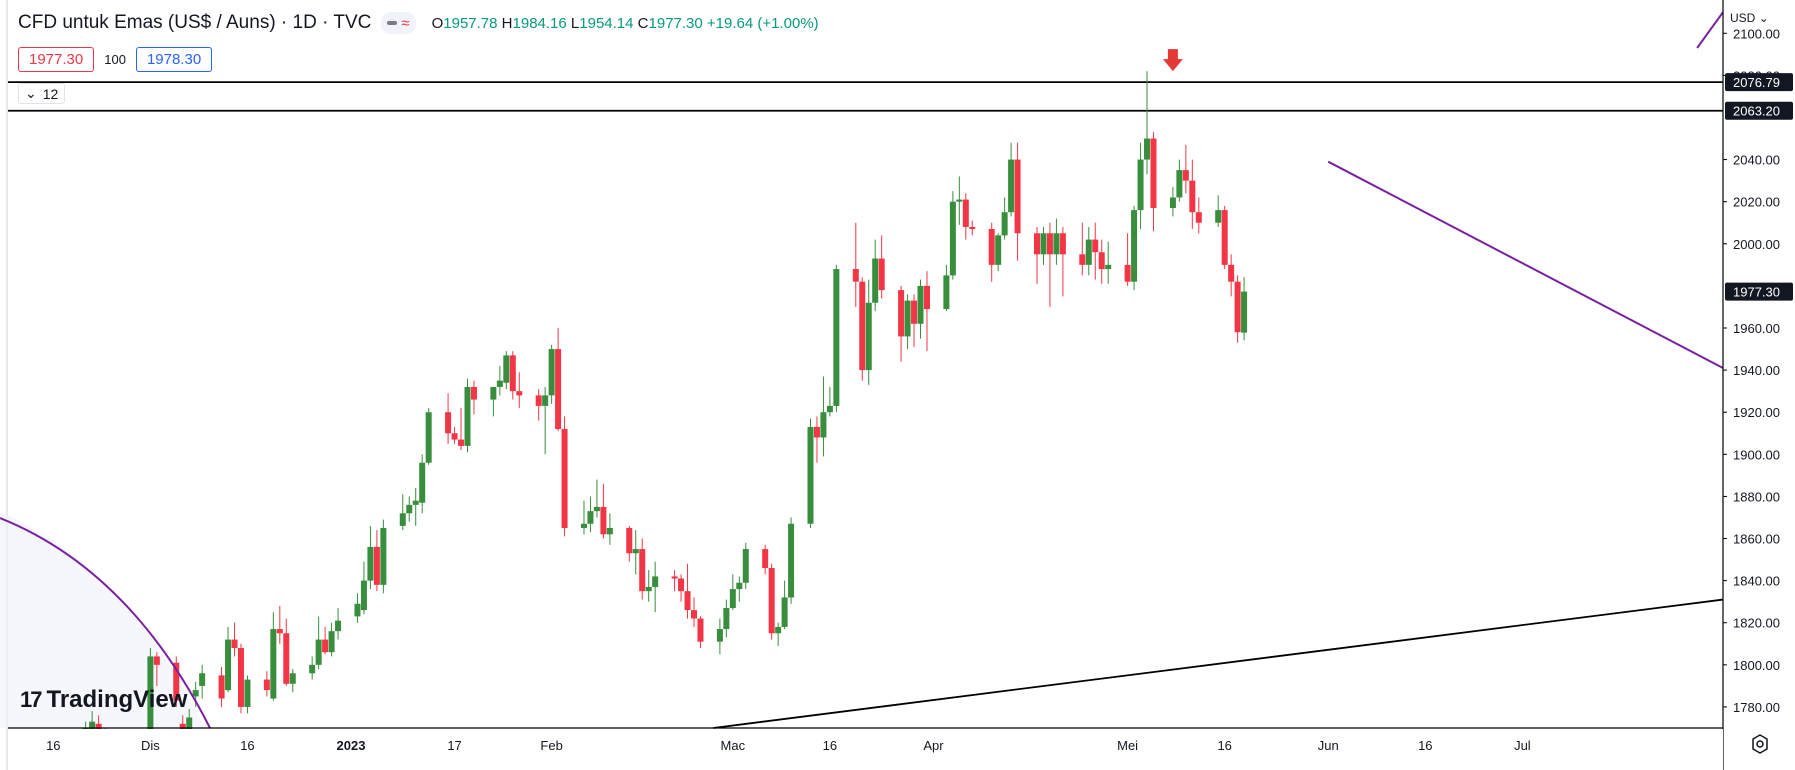 Image resolution: width=1795 pixels, height=770 pixels. I want to click on x-tick-label: Jun, so click(1328, 745).